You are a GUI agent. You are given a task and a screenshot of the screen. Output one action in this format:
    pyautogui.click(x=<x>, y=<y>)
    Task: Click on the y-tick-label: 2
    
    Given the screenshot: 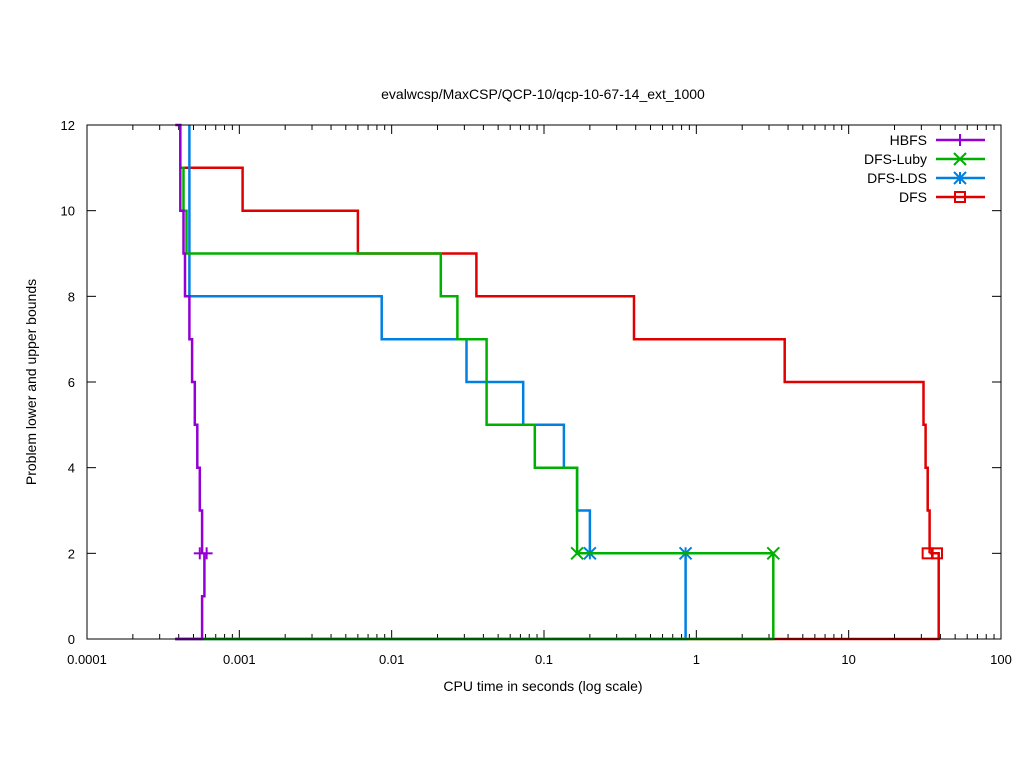 What is the action you would take?
    pyautogui.click(x=71, y=553)
    